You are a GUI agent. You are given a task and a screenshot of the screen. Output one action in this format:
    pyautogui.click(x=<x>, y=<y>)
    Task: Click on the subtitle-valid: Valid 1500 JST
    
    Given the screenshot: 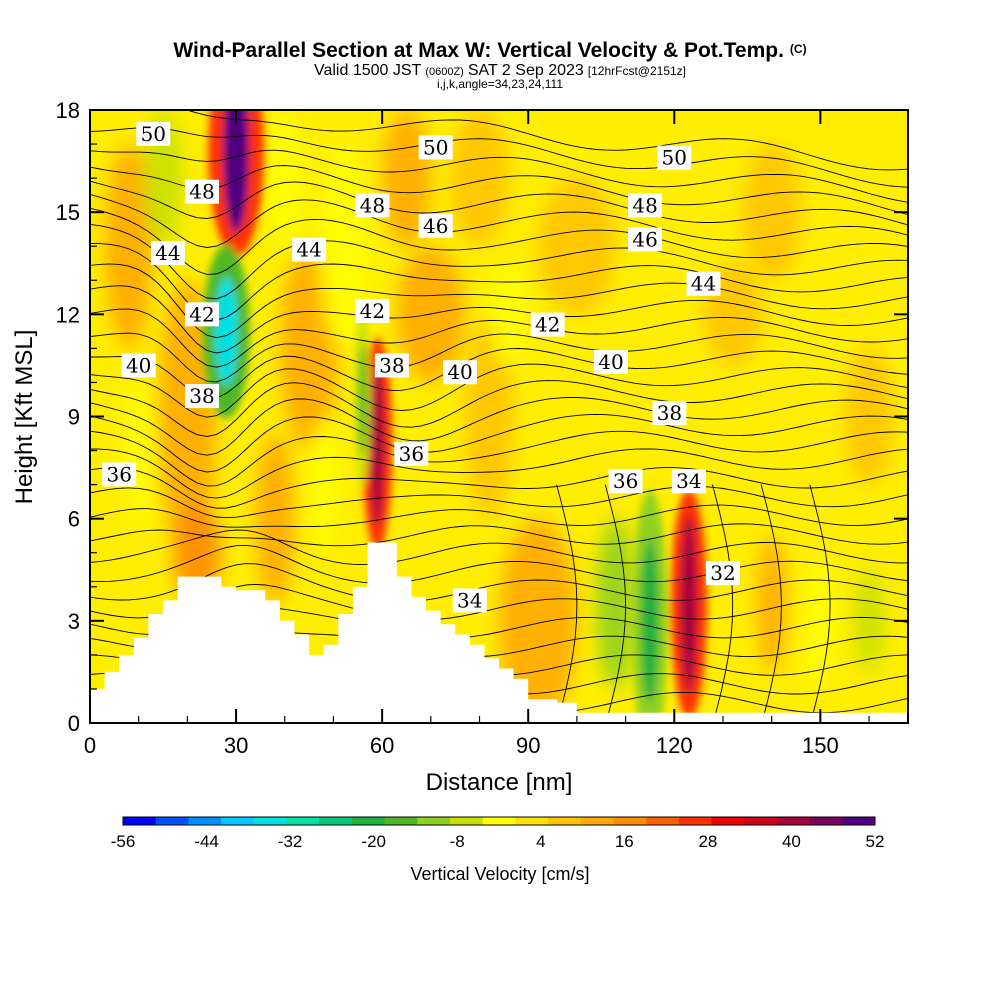 What is the action you would take?
    pyautogui.click(x=368, y=70)
    